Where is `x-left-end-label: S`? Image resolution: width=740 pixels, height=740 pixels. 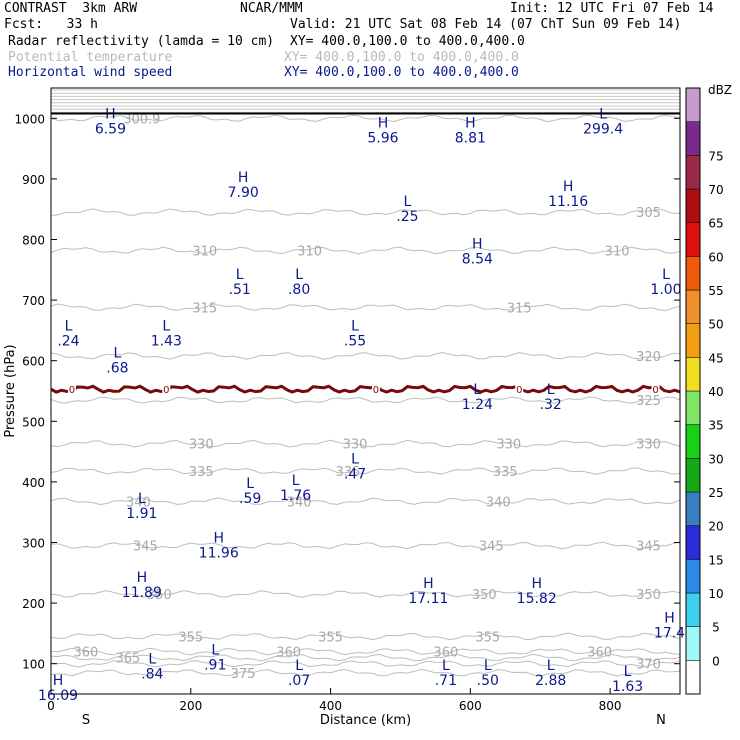
x-left-end-label: S is located at coordinates (86, 720).